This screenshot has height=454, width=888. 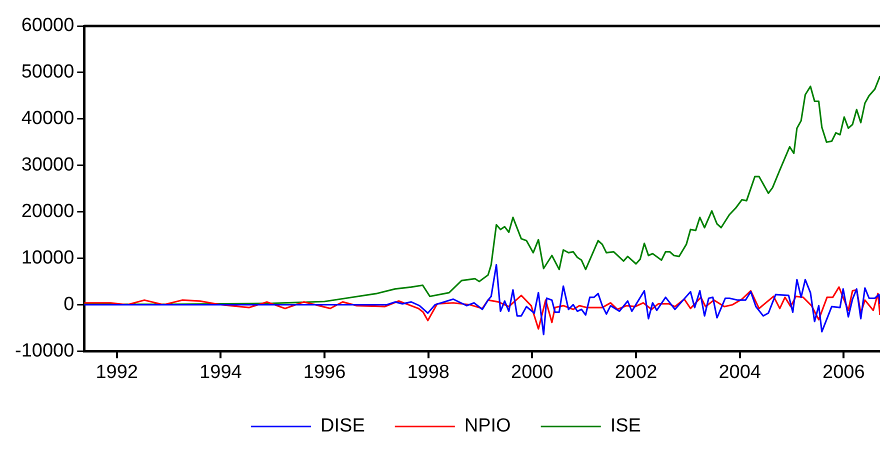 What do you see at coordinates (625, 426) in the screenshot?
I see `legend-label: ISE` at bounding box center [625, 426].